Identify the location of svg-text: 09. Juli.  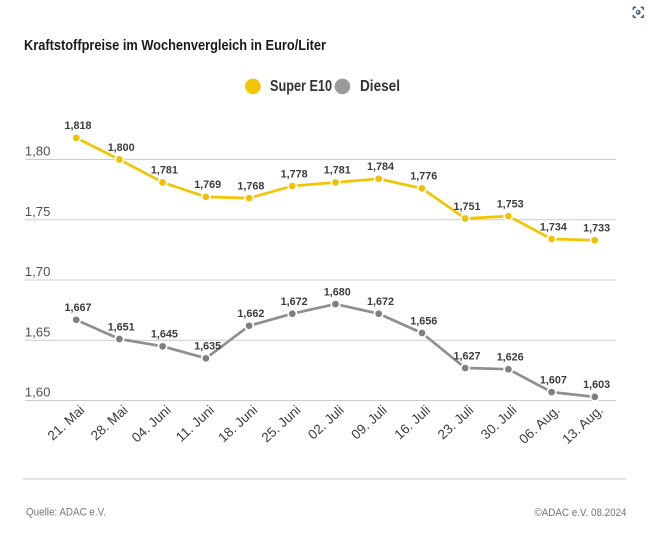
(369, 422).